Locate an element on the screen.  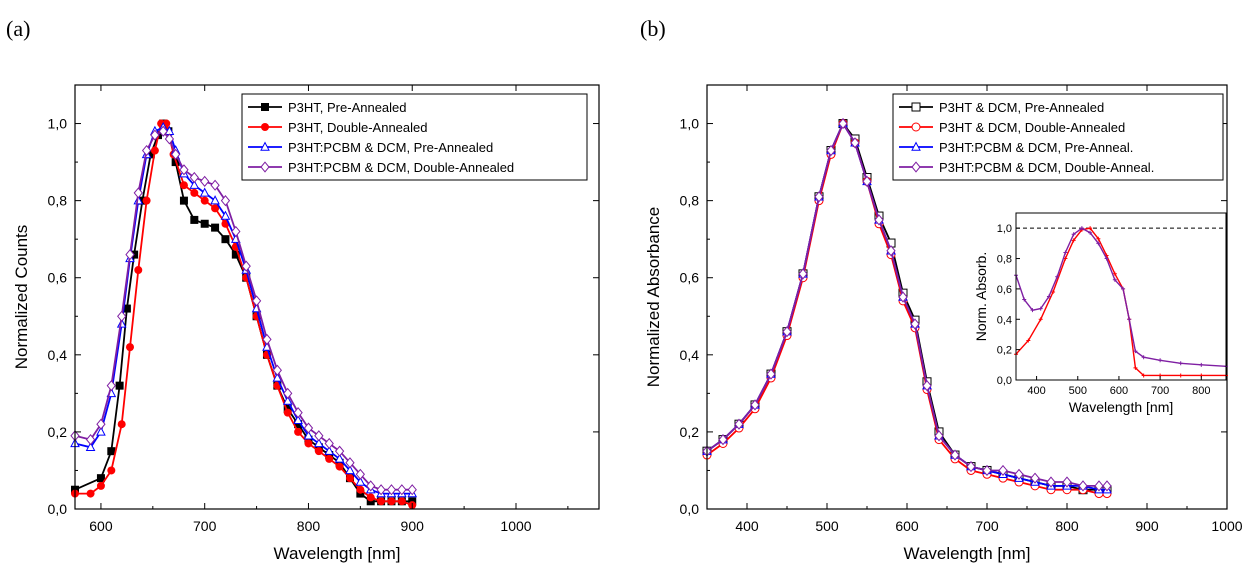
legend-label: P3HT, Pre-Annealed is located at coordinates (347, 107).